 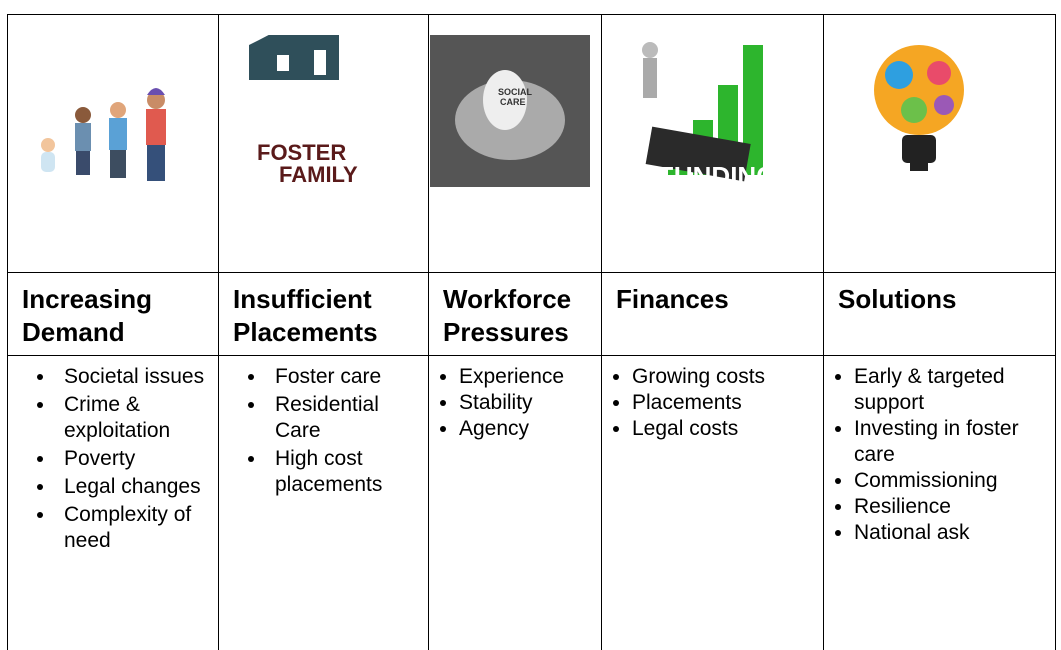 What do you see at coordinates (87, 315) in the screenshot?
I see `column-heading: Increasing Demand` at bounding box center [87, 315].